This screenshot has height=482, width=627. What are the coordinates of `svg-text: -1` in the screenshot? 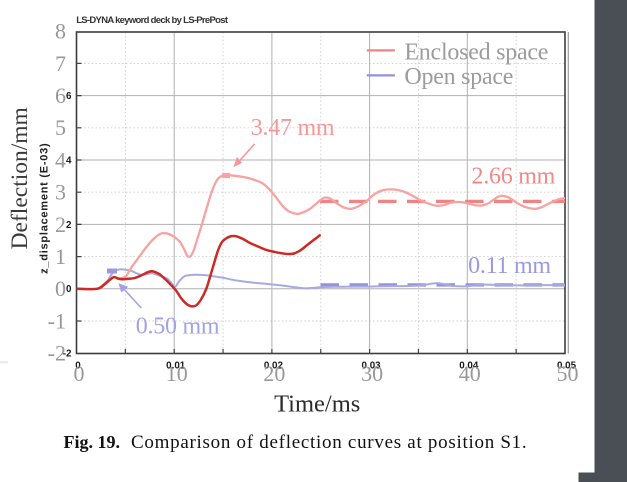 It's located at (57, 320).